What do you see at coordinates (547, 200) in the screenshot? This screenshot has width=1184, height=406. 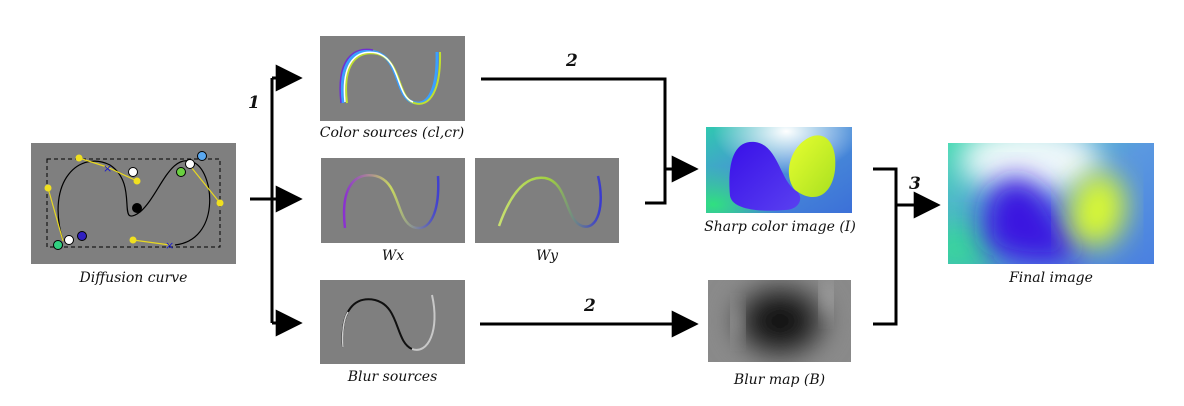 I see `wy-panel` at bounding box center [547, 200].